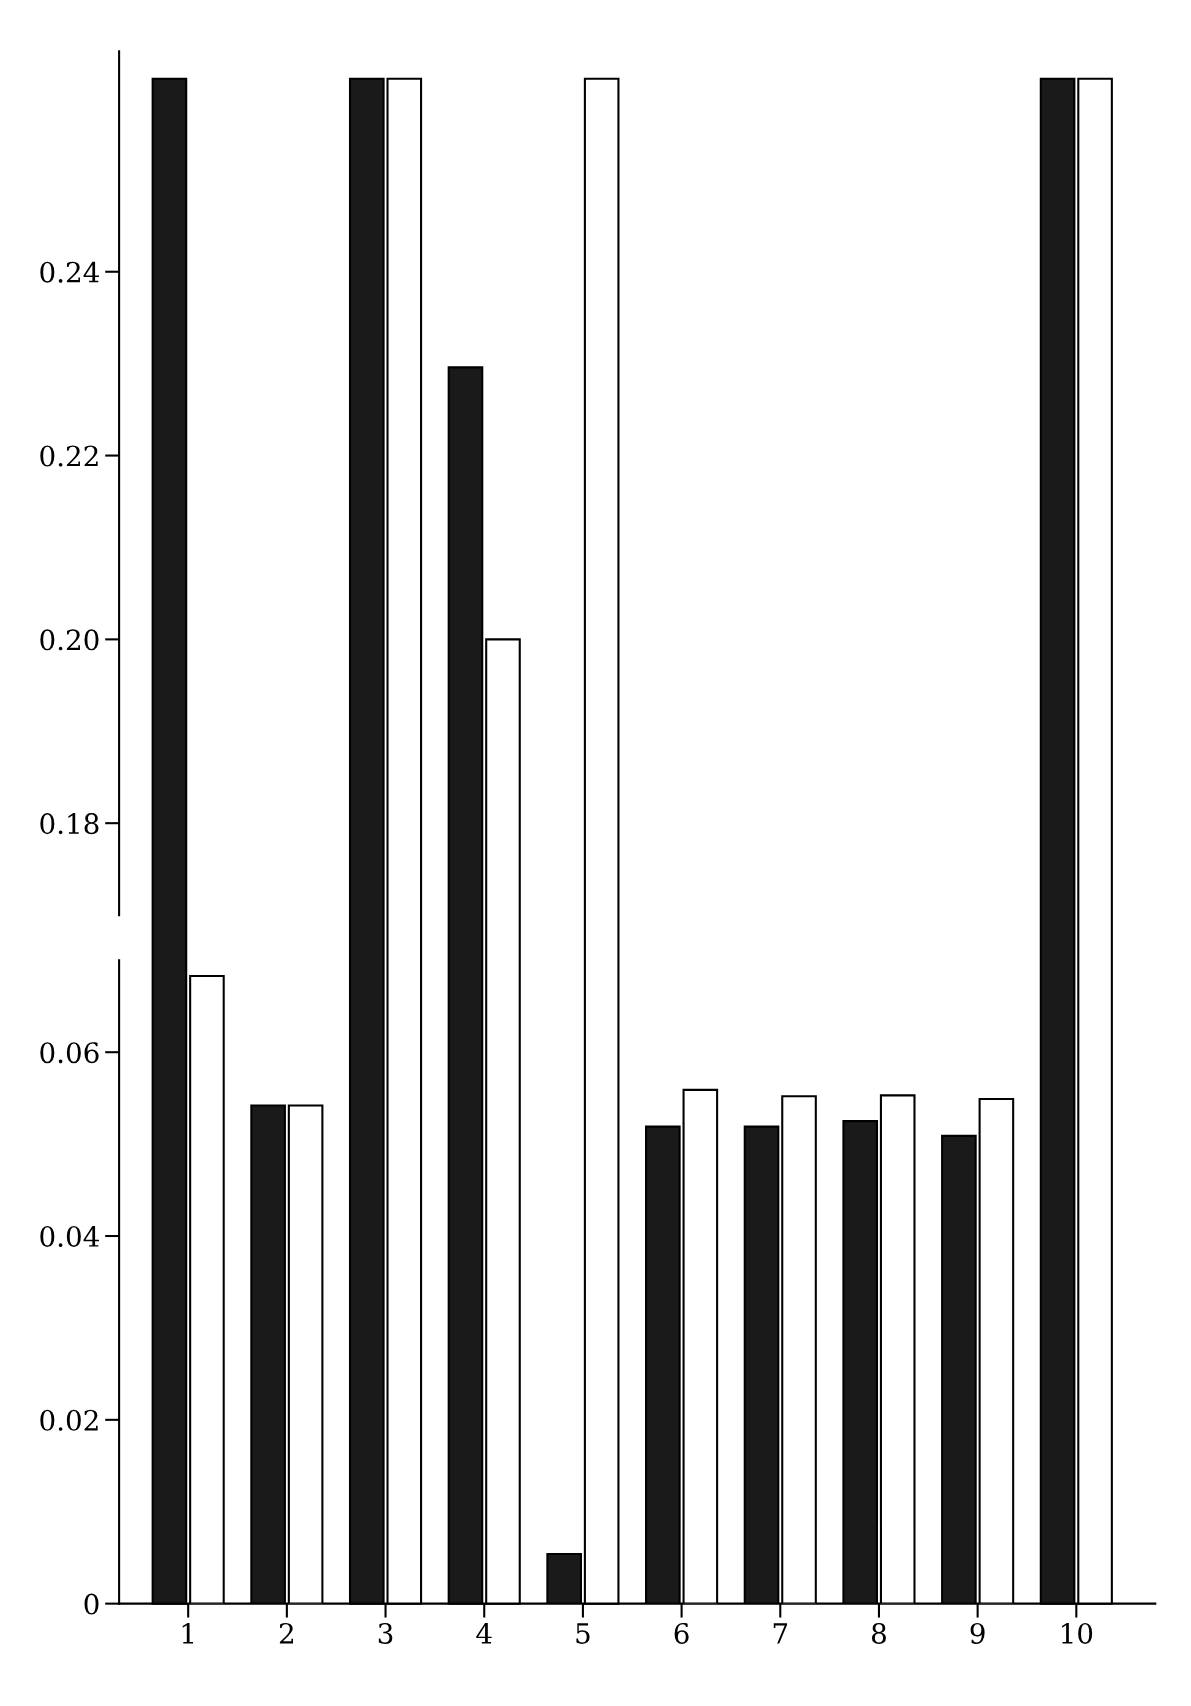  What do you see at coordinates (385, 1633) in the screenshot?
I see `x-tick-label: 3` at bounding box center [385, 1633].